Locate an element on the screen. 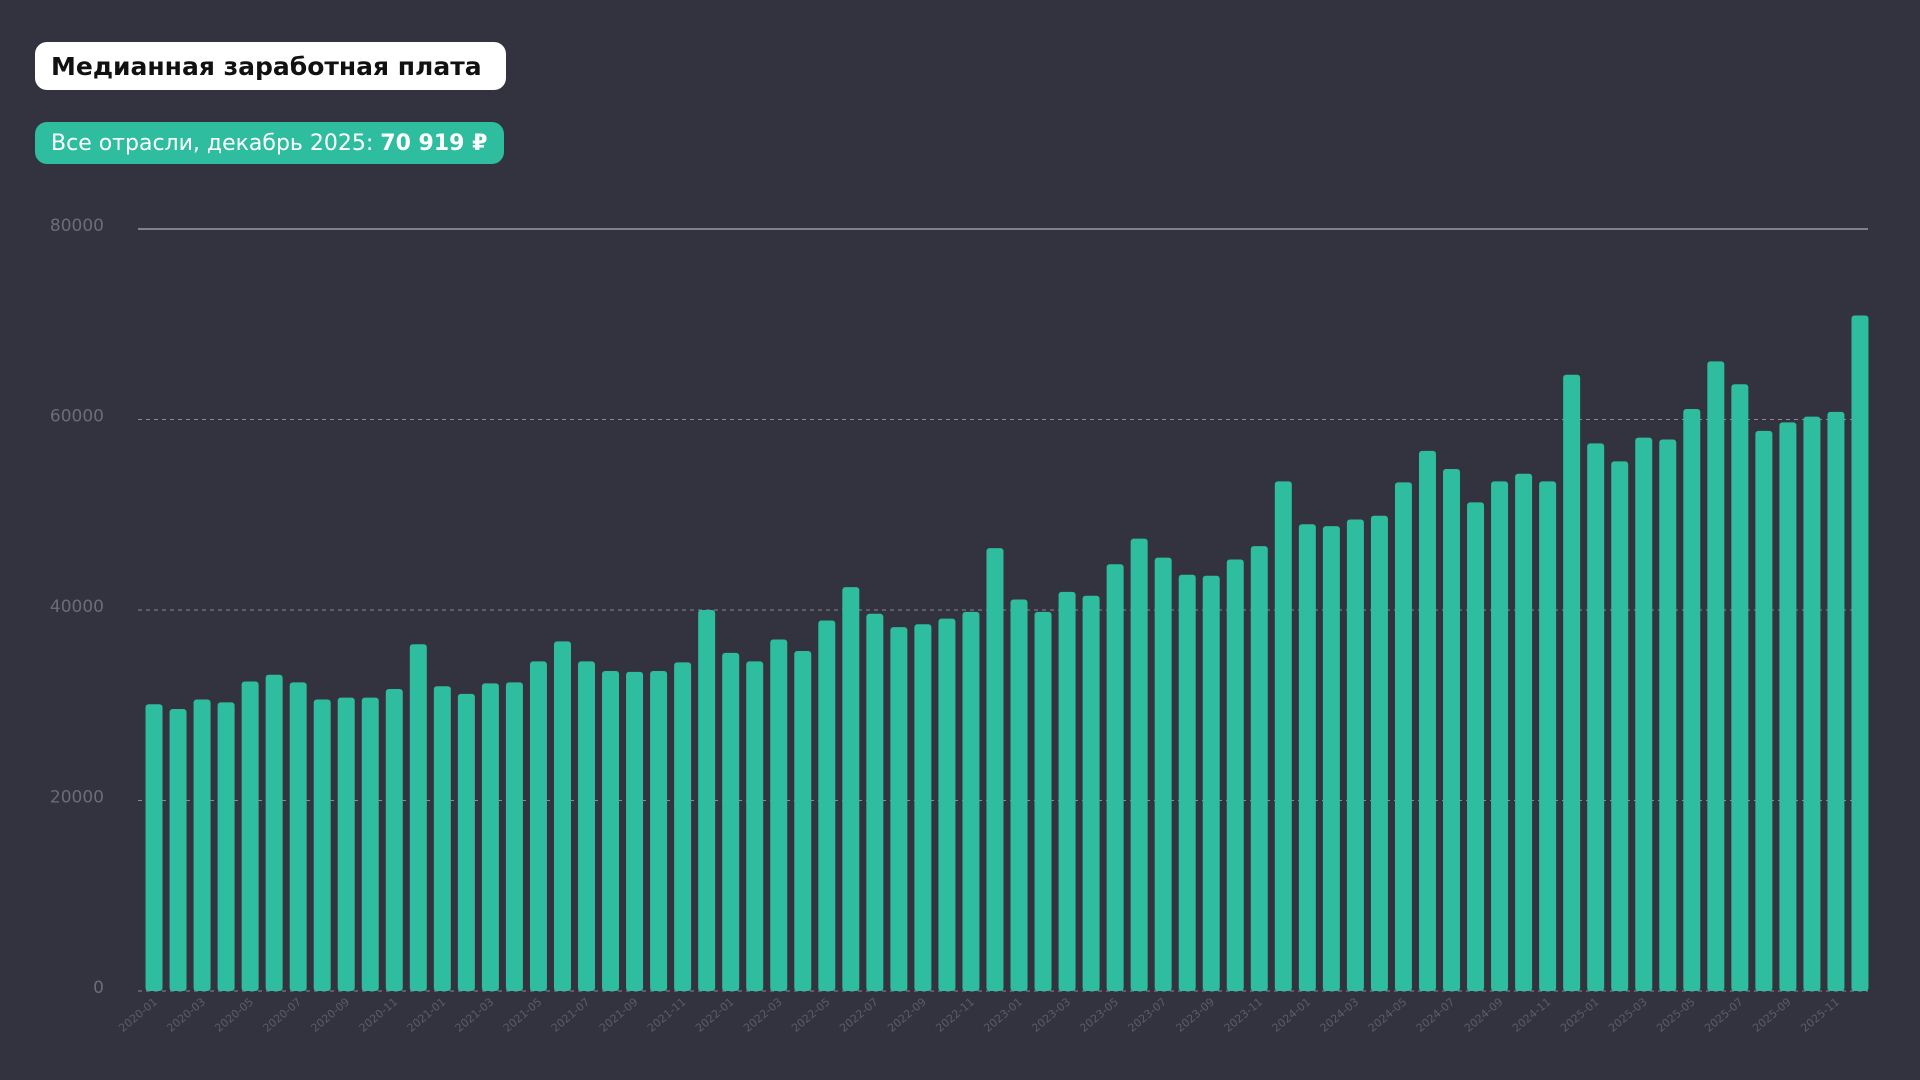  x-tick-label: 2022-11 is located at coordinates (955, 1015).